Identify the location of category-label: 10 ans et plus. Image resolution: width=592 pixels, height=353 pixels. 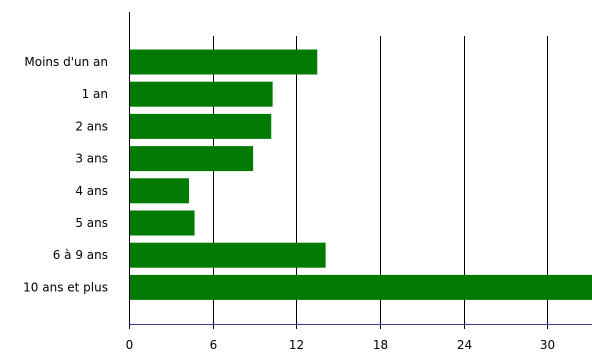
(65, 287).